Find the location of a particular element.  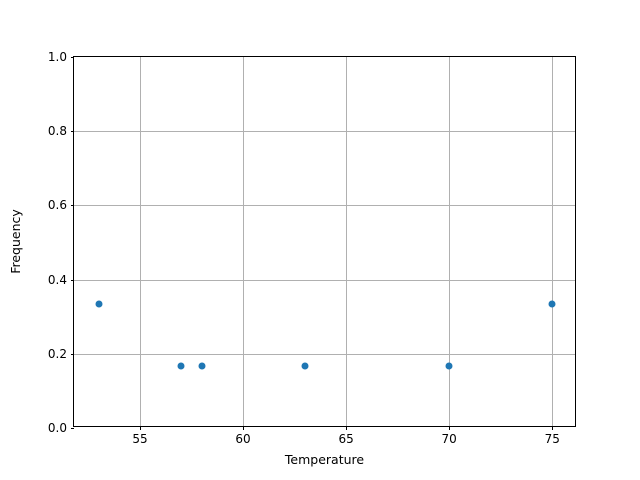

x-tick-label: 65 is located at coordinates (346, 439).